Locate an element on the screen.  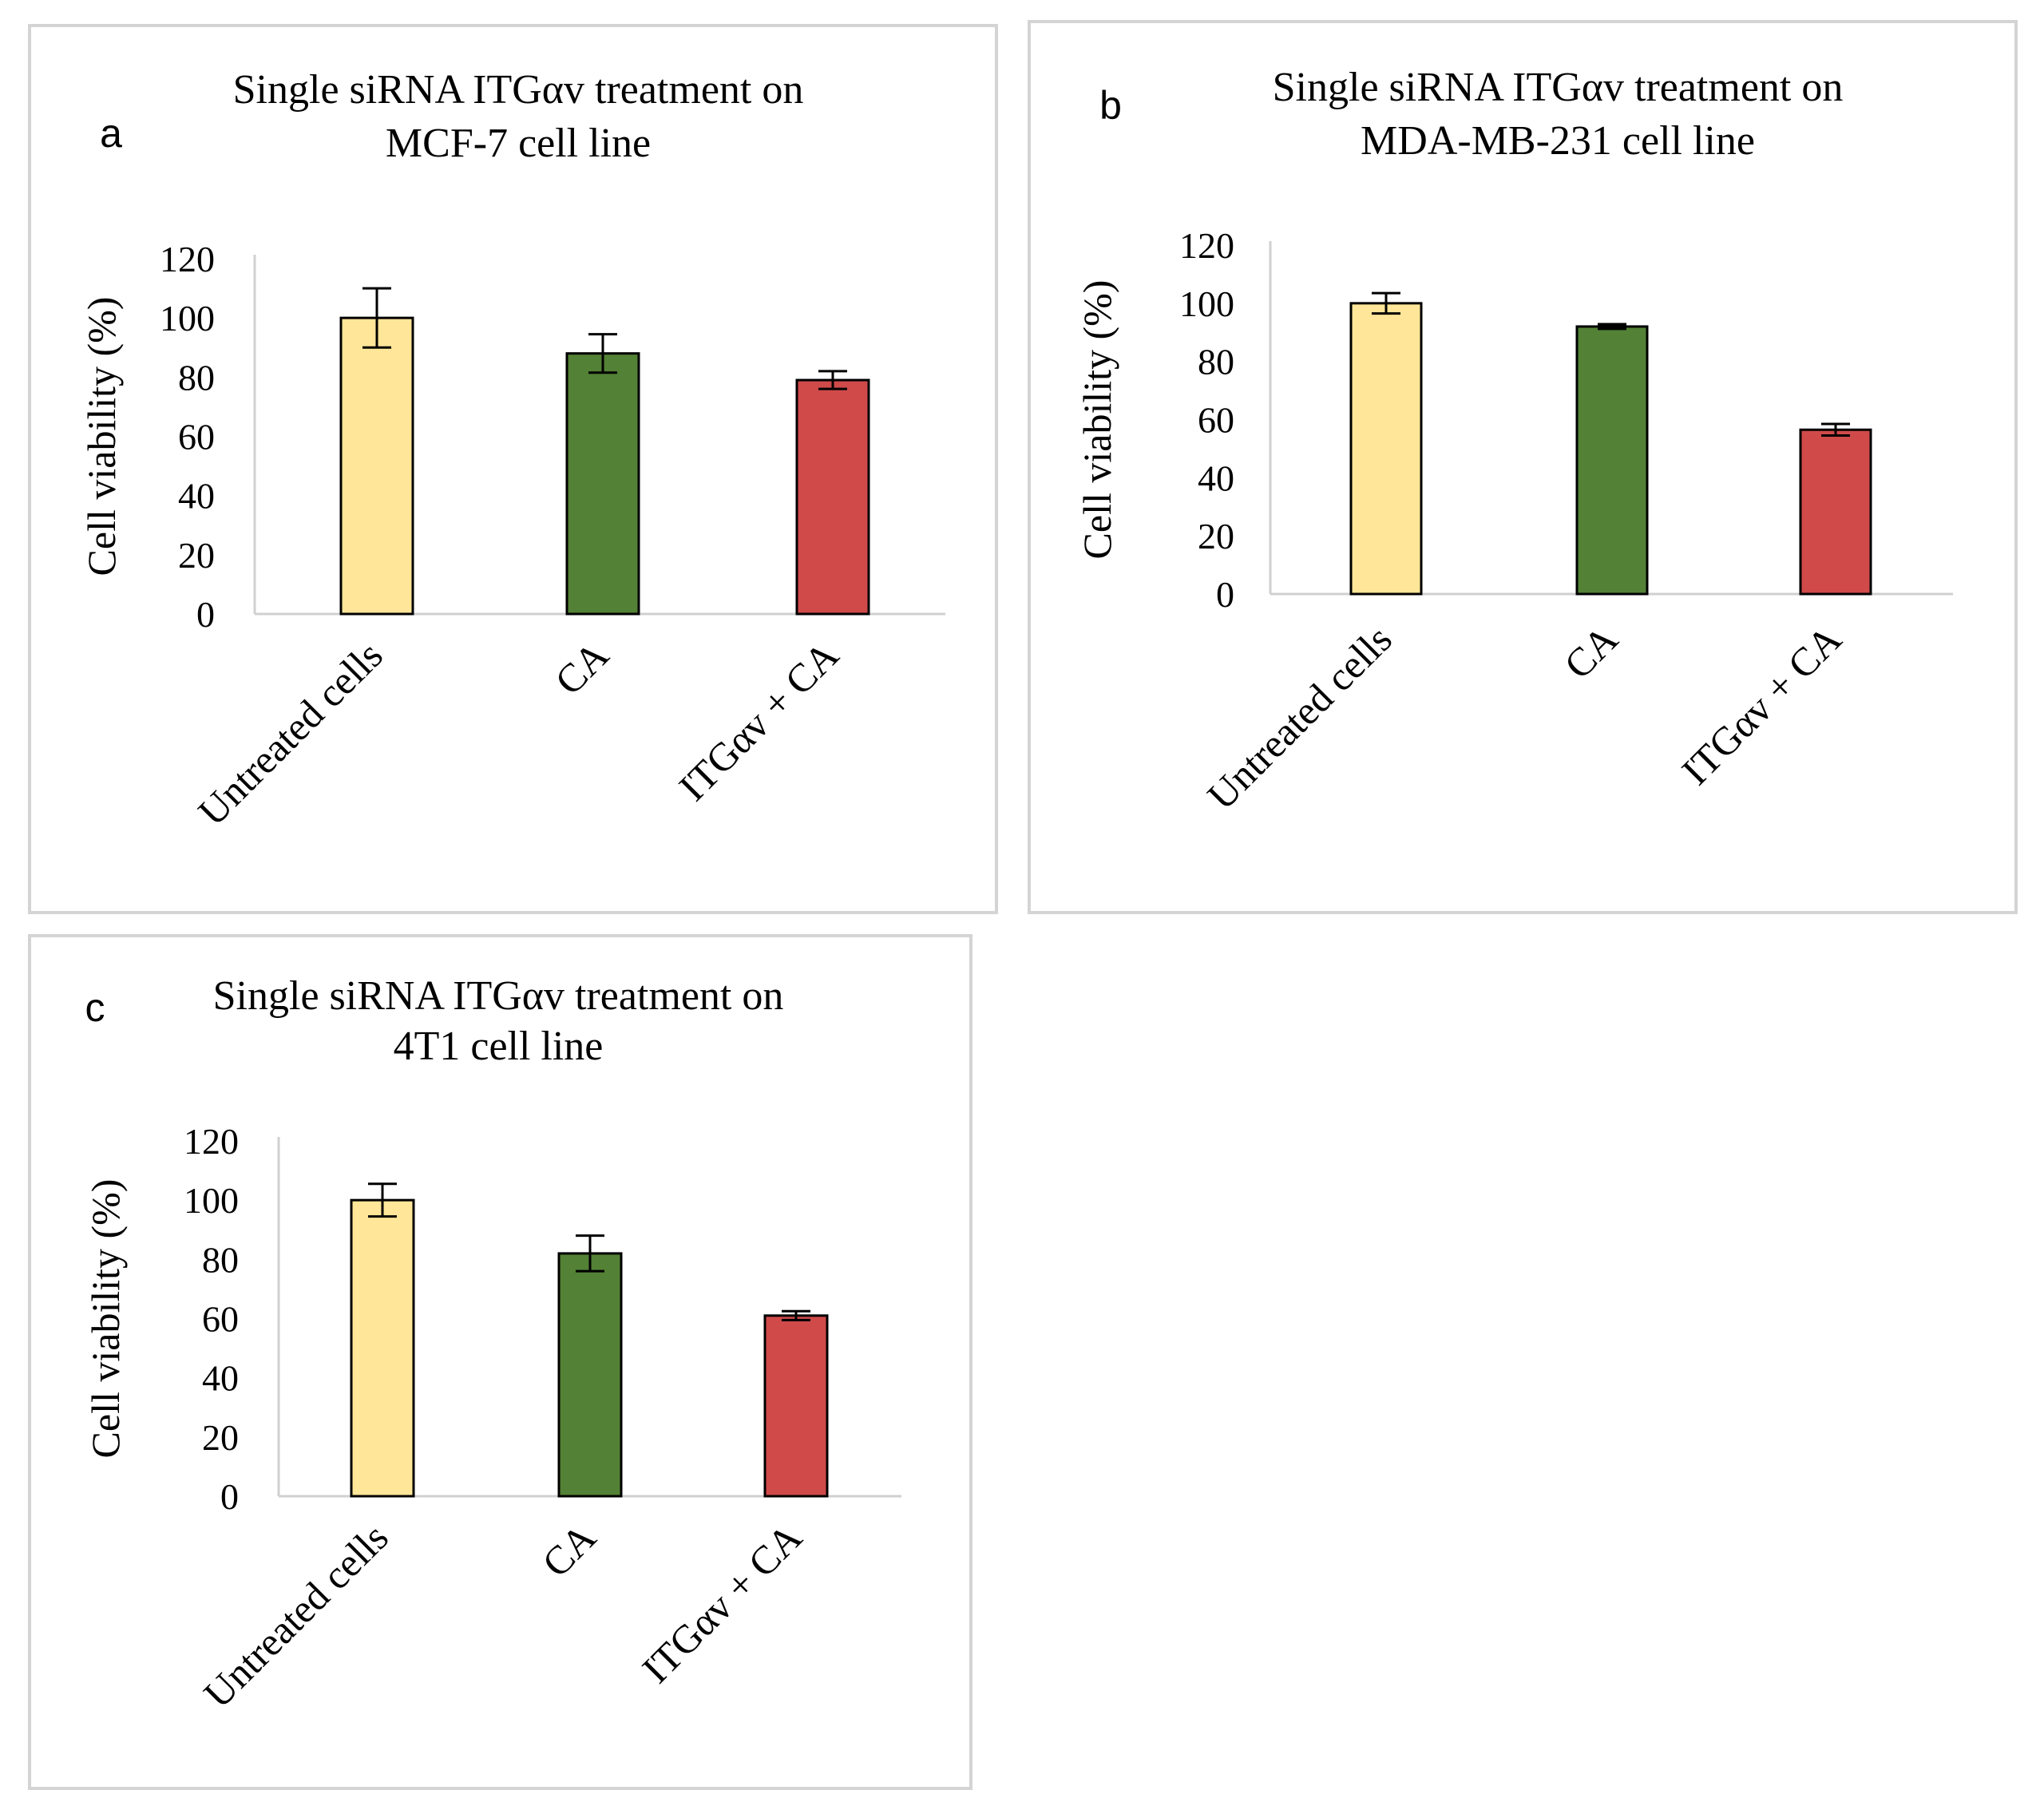
panel-letter-a: a is located at coordinates (111, 133).